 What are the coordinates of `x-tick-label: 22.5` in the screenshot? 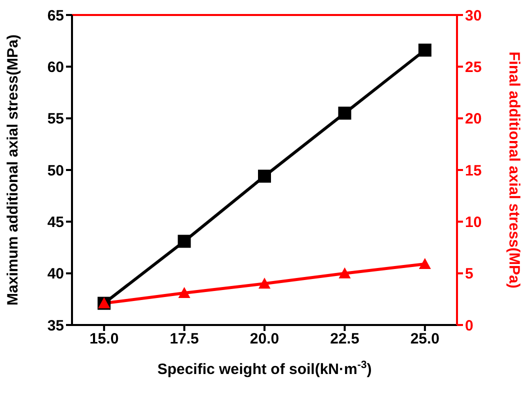 It's located at (345, 339).